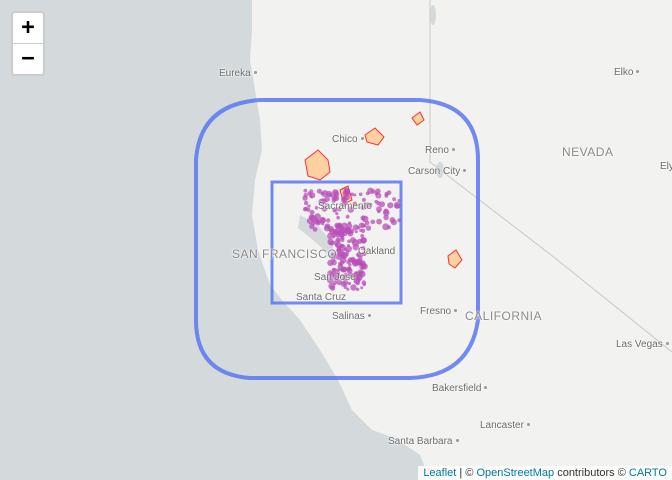 The image size is (672, 480). I want to click on osm-link: OpenStreetMap, so click(515, 473).